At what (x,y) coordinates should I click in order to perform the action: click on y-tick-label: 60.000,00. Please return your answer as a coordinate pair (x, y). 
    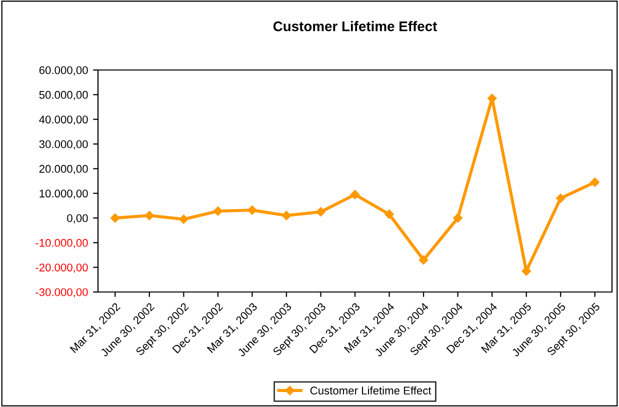
    Looking at the image, I should click on (63, 71).